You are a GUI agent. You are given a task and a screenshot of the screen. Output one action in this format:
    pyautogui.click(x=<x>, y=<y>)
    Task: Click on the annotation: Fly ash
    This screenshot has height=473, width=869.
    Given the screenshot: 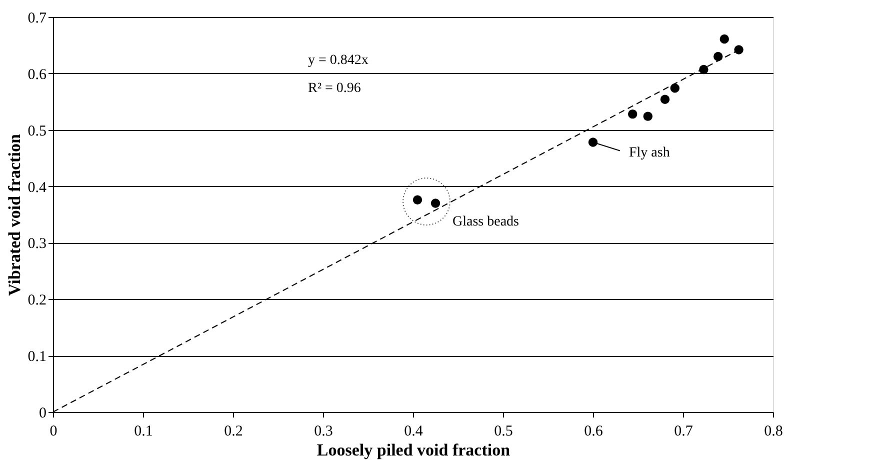 What is the action you would take?
    pyautogui.click(x=649, y=152)
    